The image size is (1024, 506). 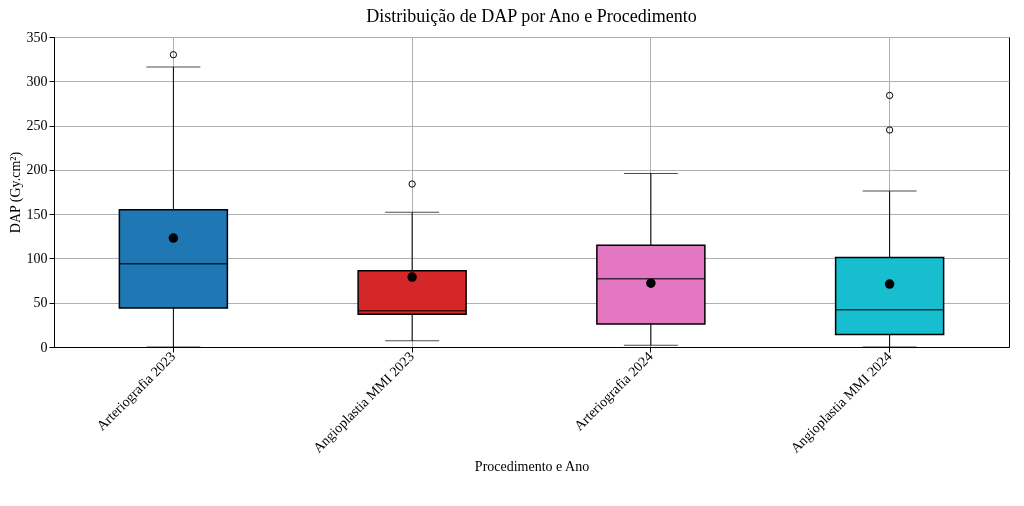 I want to click on y-tick-label: 0, so click(x=44, y=347).